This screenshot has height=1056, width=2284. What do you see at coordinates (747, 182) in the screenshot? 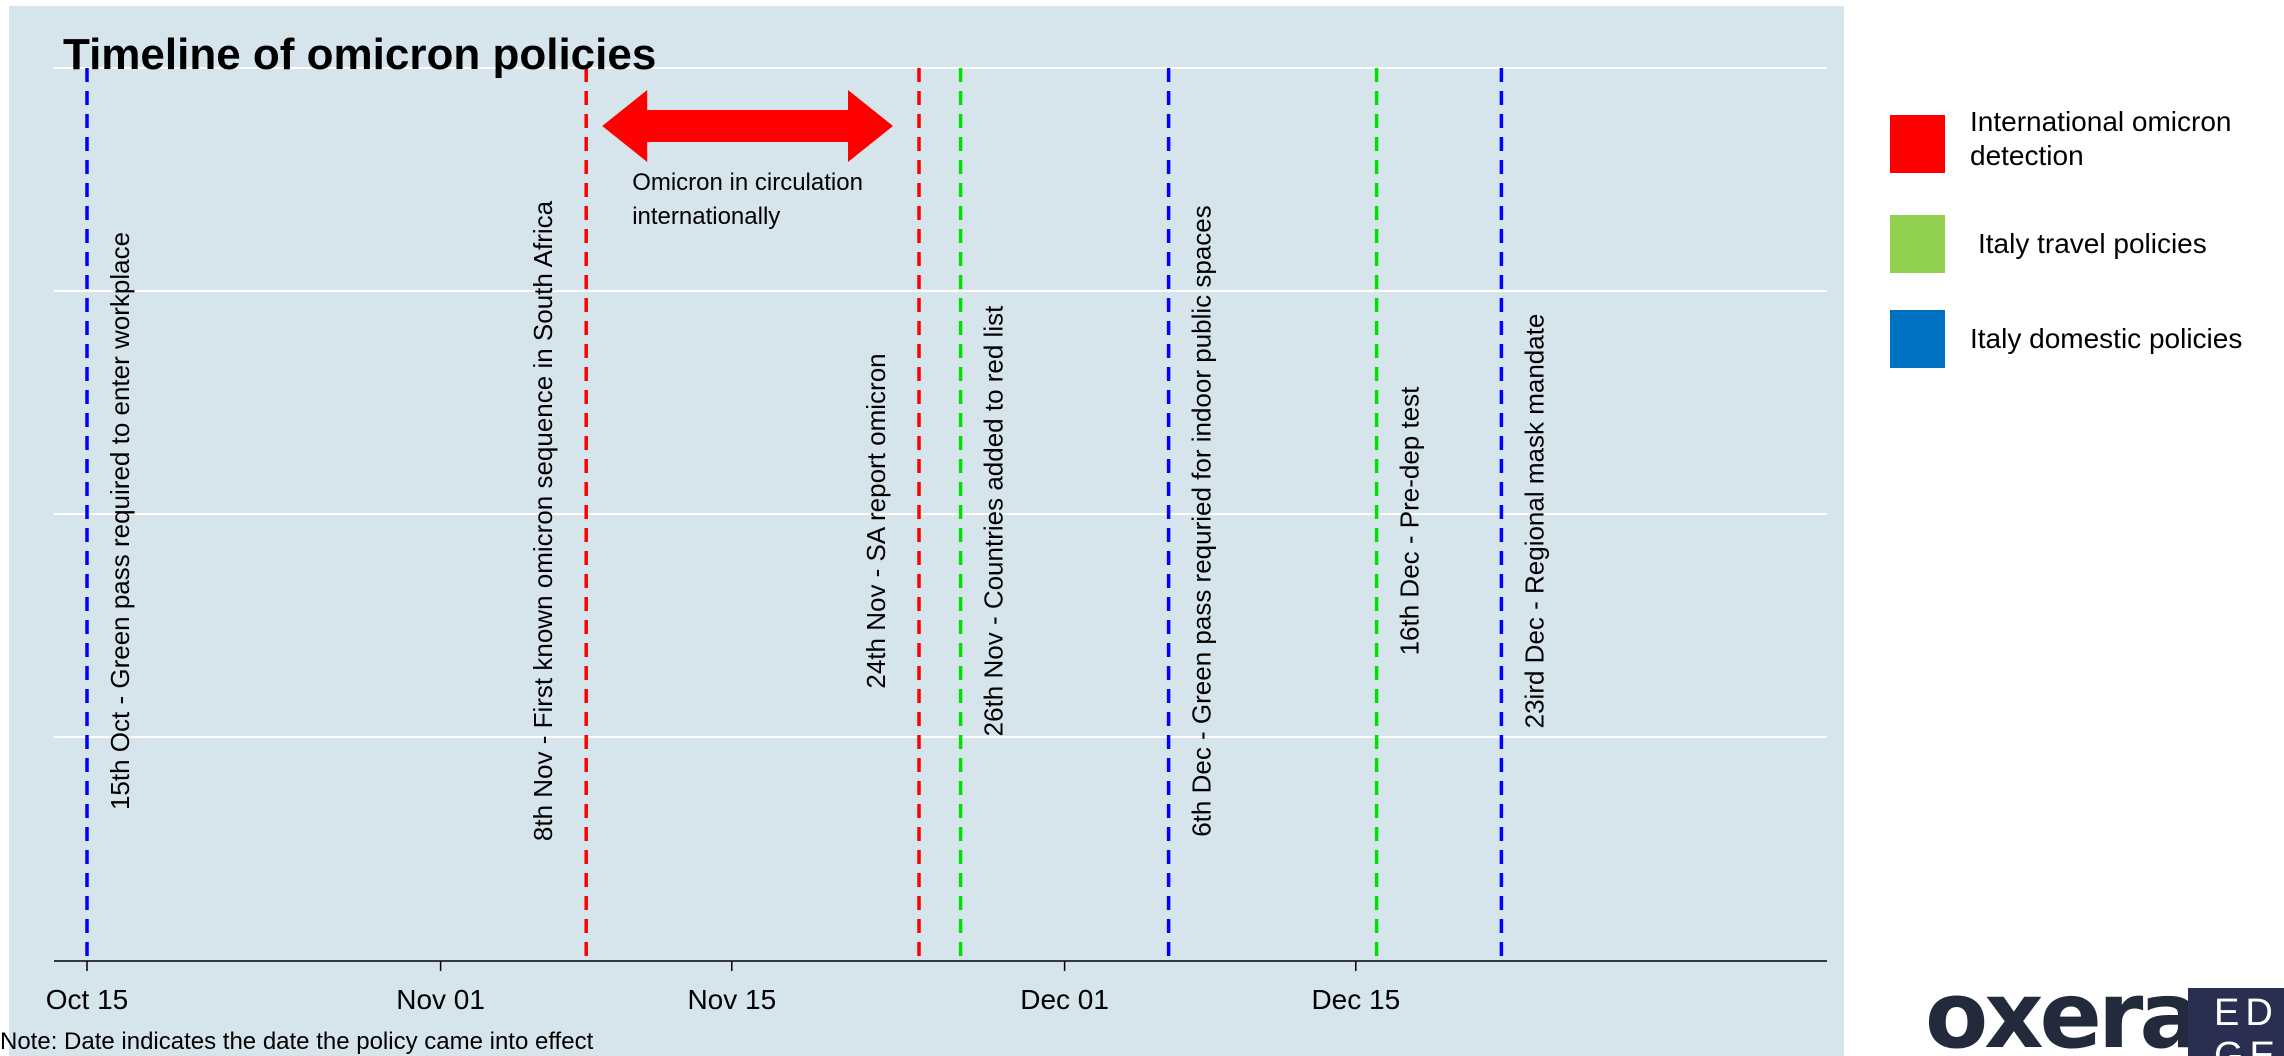
I see `circulation-label-line-0: Omicron in circulation` at bounding box center [747, 182].